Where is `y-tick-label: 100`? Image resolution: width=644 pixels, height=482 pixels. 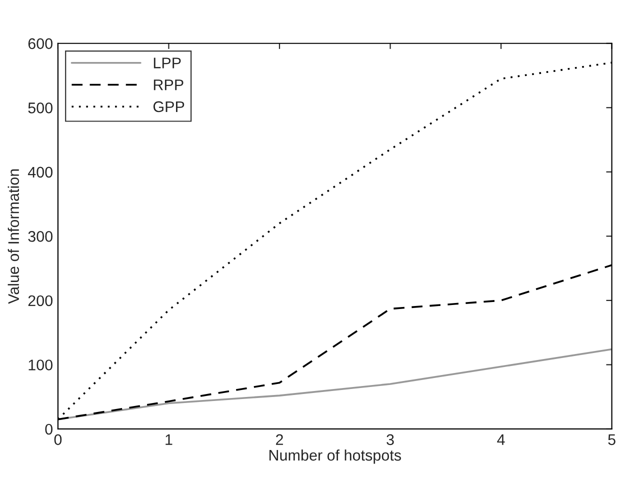 y-tick-label: 100 is located at coordinates (40, 365).